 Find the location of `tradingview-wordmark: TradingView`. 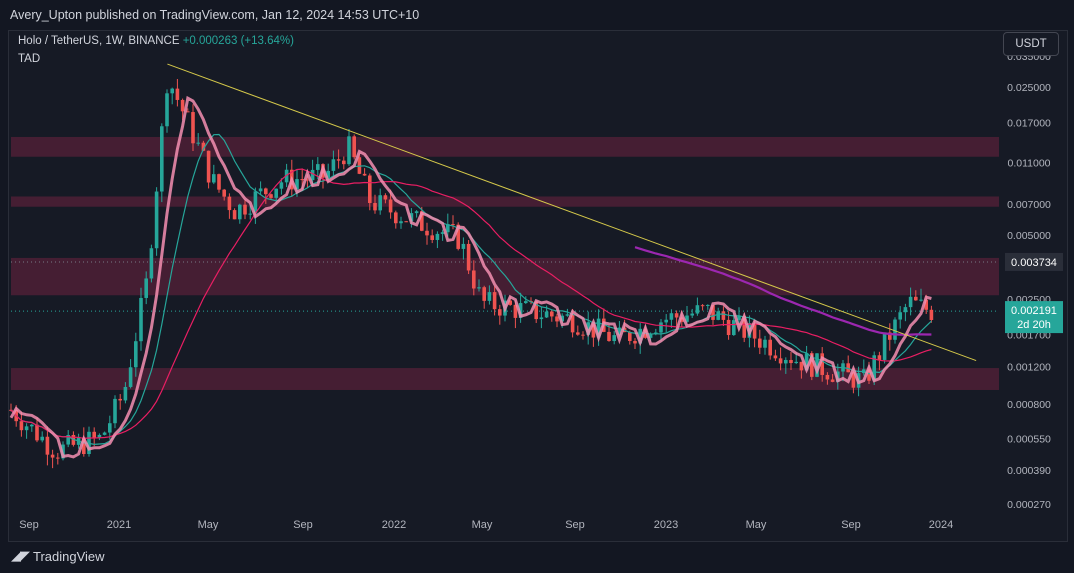

tradingview-wordmark: TradingView is located at coordinates (69, 556).